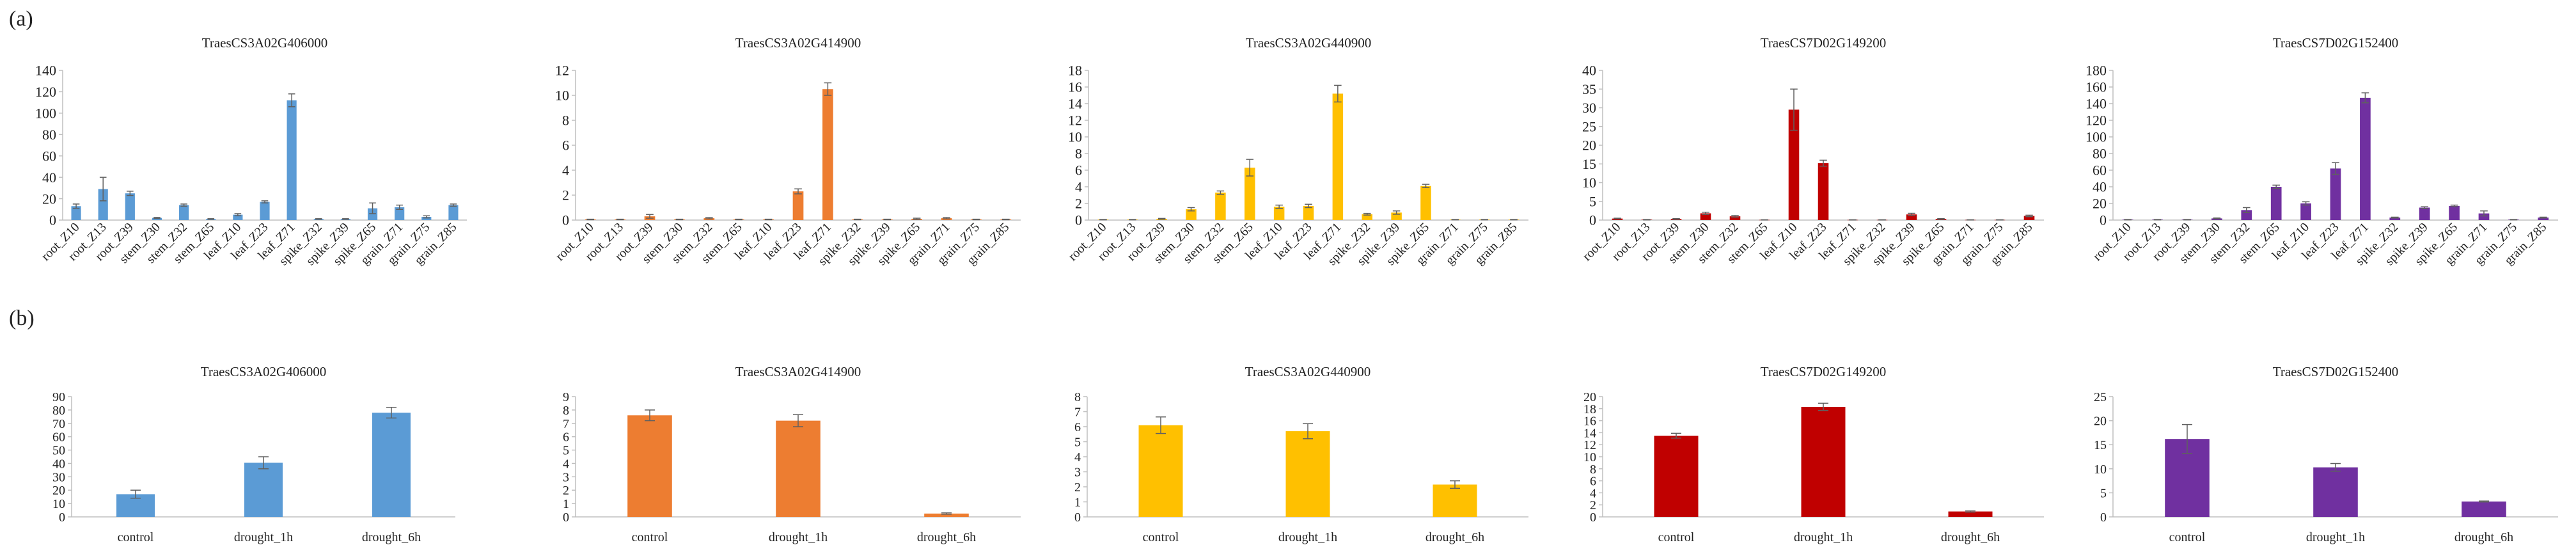 This screenshot has height=554, width=2576. What do you see at coordinates (58, 424) in the screenshot?
I see `y-tick-label: 70` at bounding box center [58, 424].